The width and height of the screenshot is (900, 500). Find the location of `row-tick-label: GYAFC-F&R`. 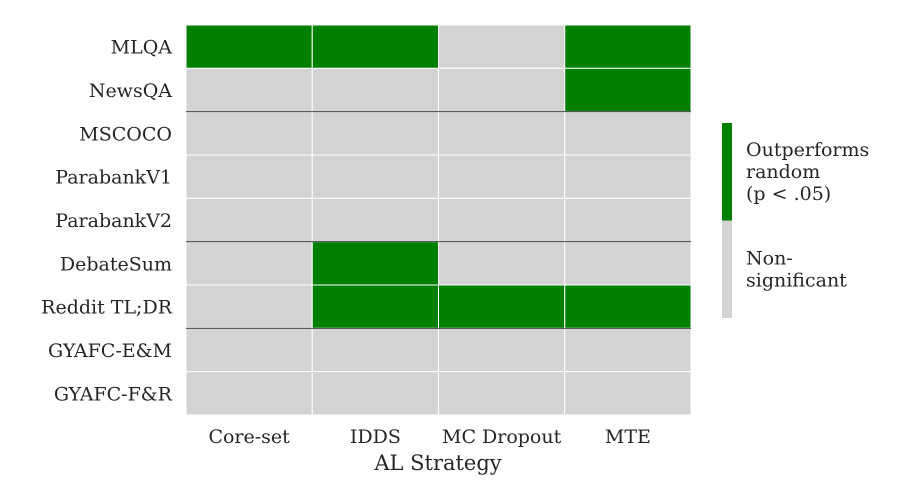

row-tick-label: GYAFC-F&R is located at coordinates (113, 394).